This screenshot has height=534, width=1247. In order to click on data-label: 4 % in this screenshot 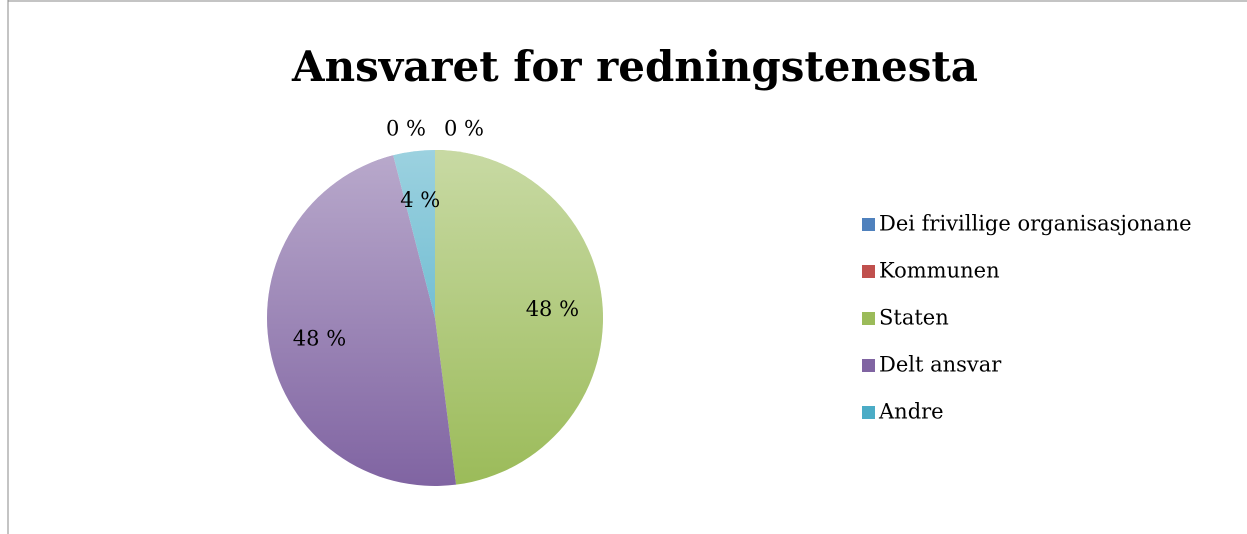, I will do `click(420, 200)`.